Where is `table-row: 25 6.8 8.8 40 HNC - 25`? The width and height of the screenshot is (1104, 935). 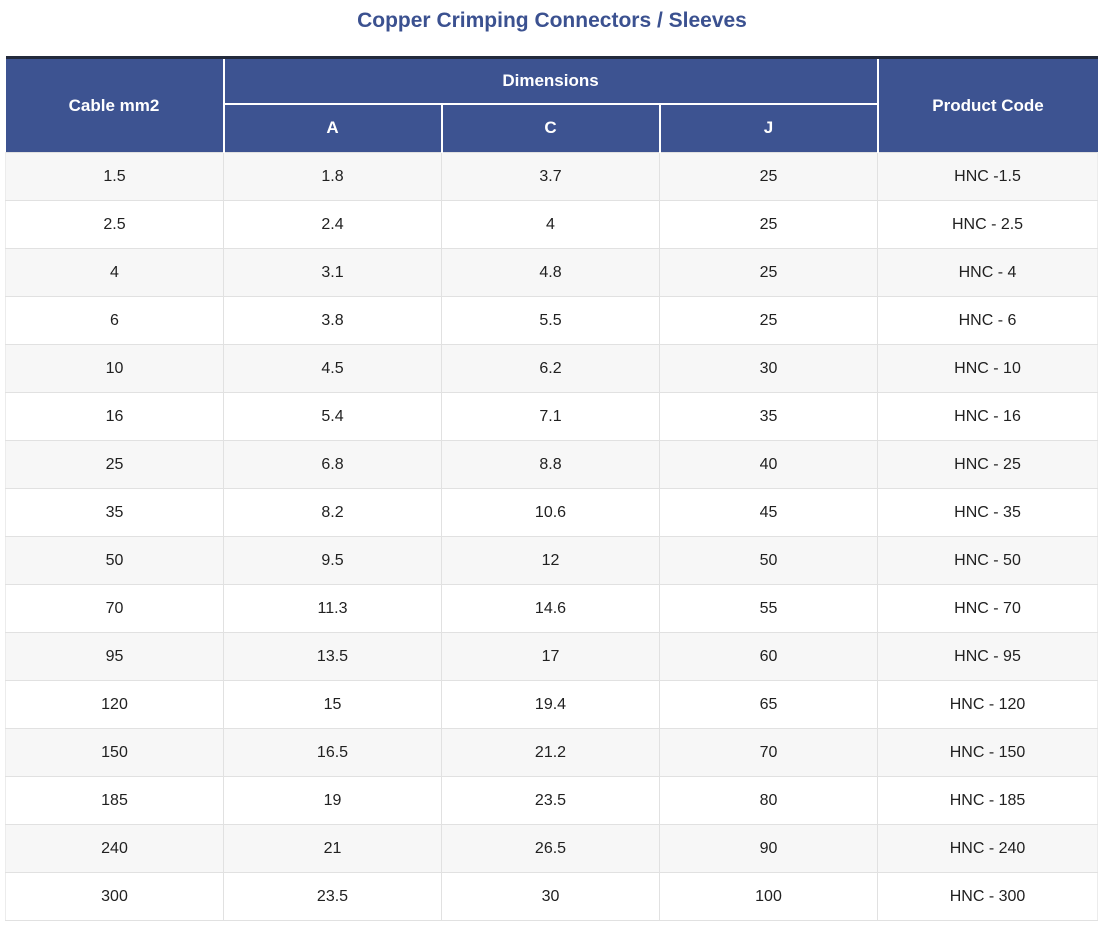 table-row: 25 6.8 8.8 40 HNC - 25 is located at coordinates (552, 464).